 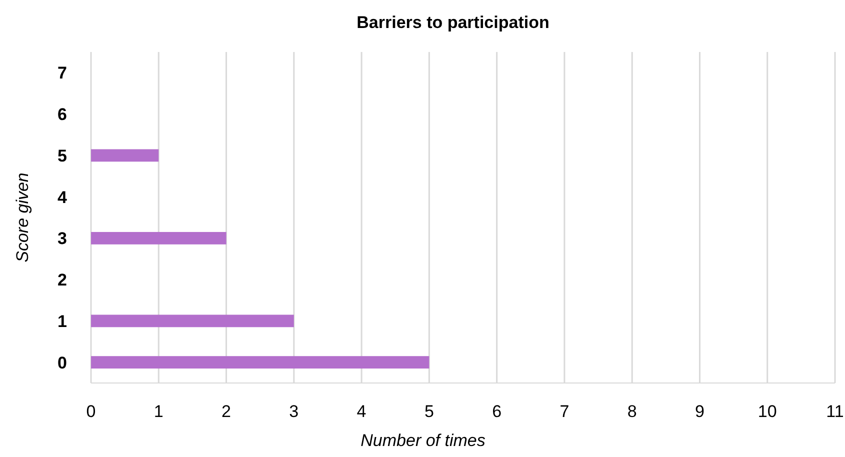 I want to click on x-axis-title: Number of times, so click(x=423, y=440).